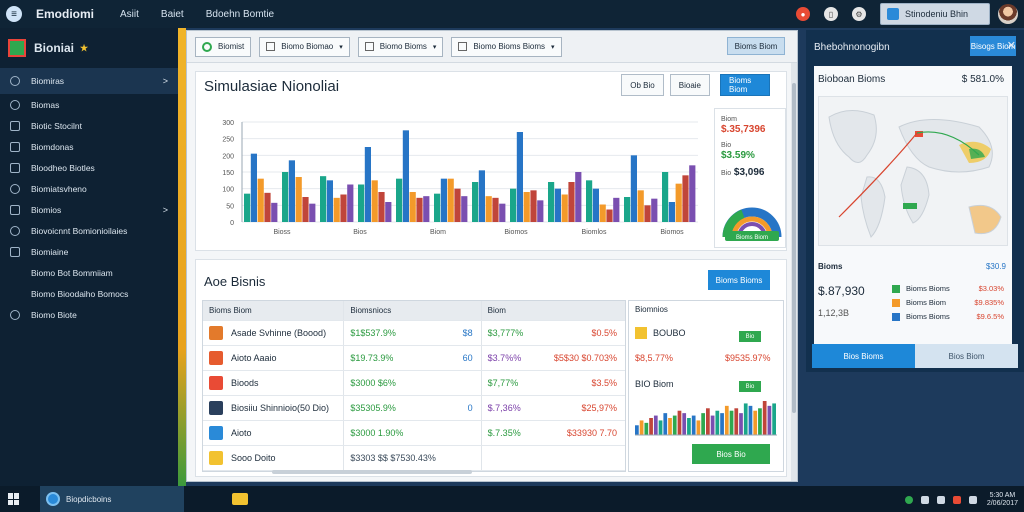 The height and width of the screenshot is (512, 1024). Describe the element at coordinates (993, 46) in the screenshot. I see `right-panel-button: Bisogs Biom` at that location.